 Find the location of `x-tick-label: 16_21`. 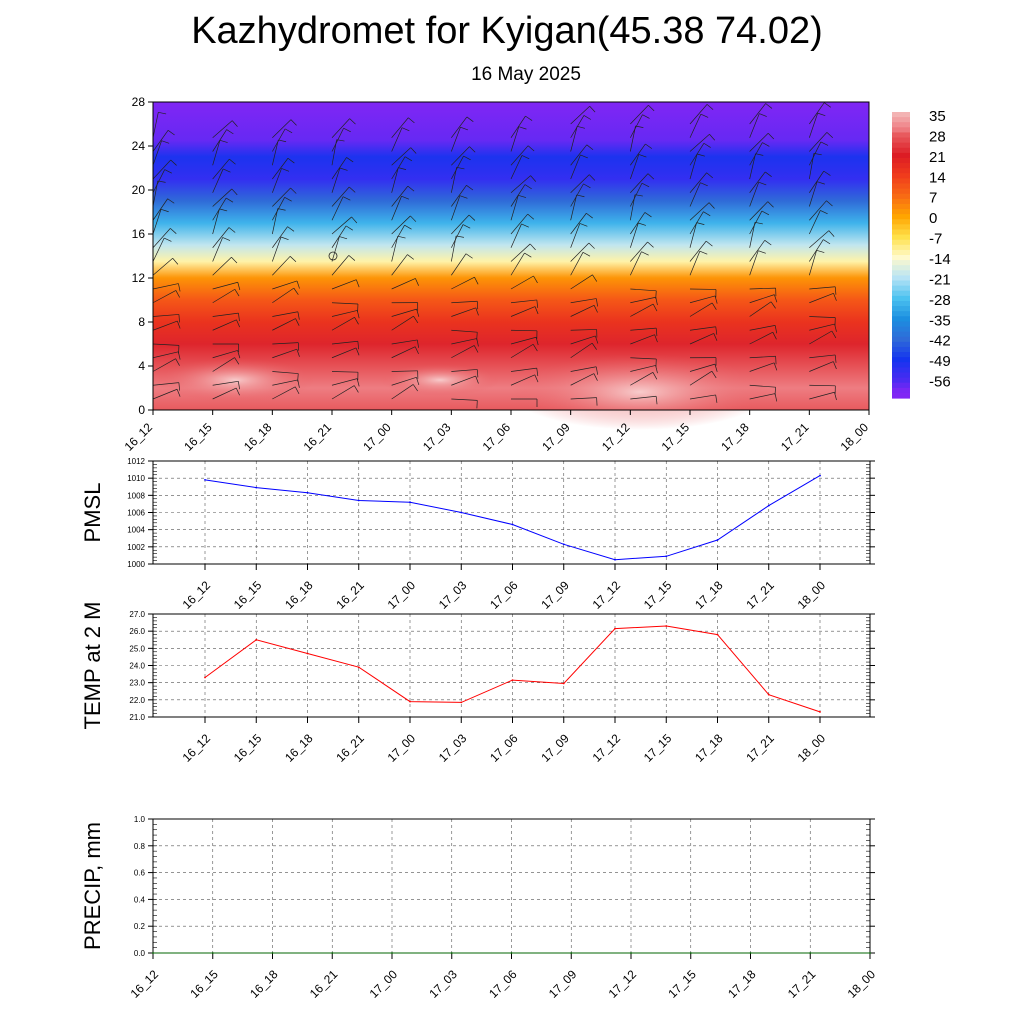

x-tick-label: 16_21 is located at coordinates (318, 437).